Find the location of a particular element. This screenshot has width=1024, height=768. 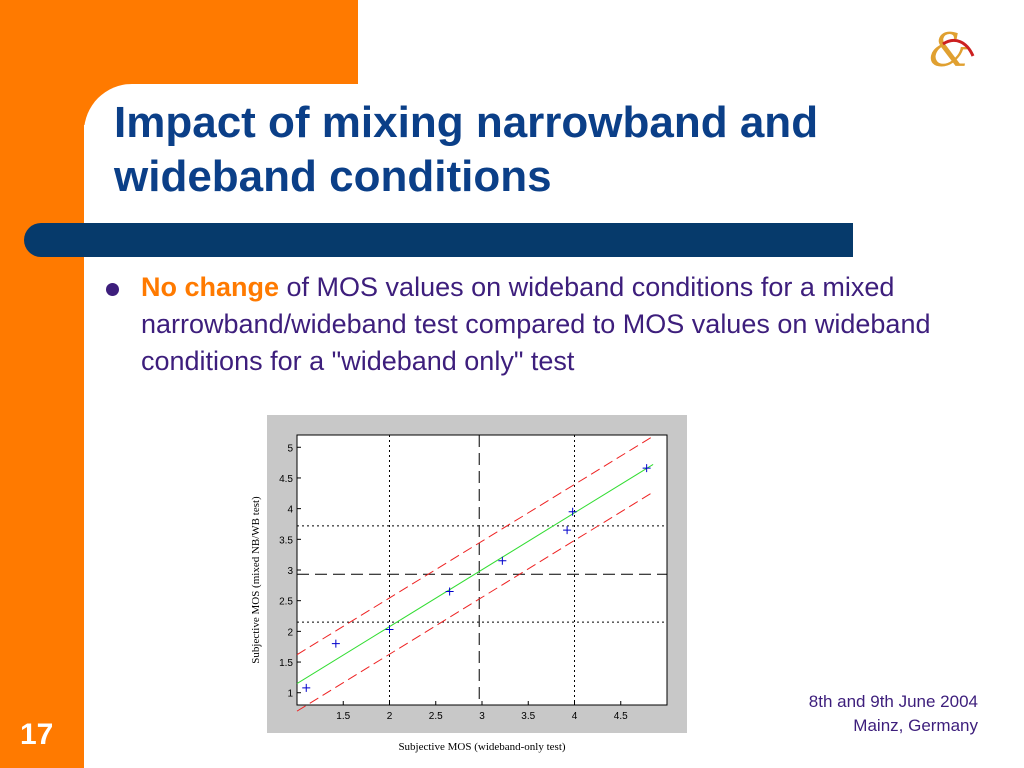

x-tick-label: 1.5 is located at coordinates (343, 716).